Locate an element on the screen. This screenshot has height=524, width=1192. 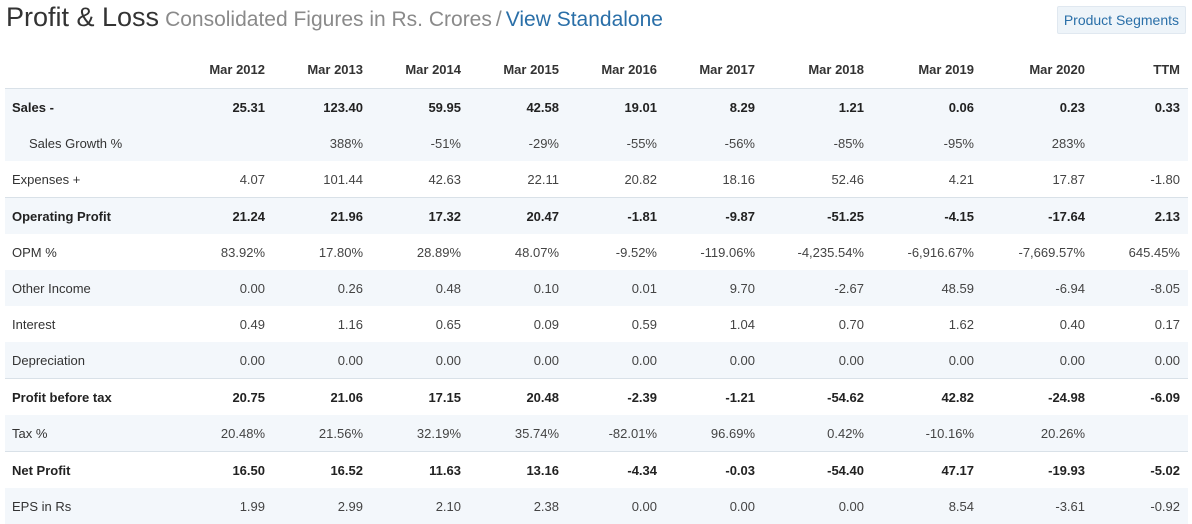
value-cell: -10.16% is located at coordinates (927, 433).